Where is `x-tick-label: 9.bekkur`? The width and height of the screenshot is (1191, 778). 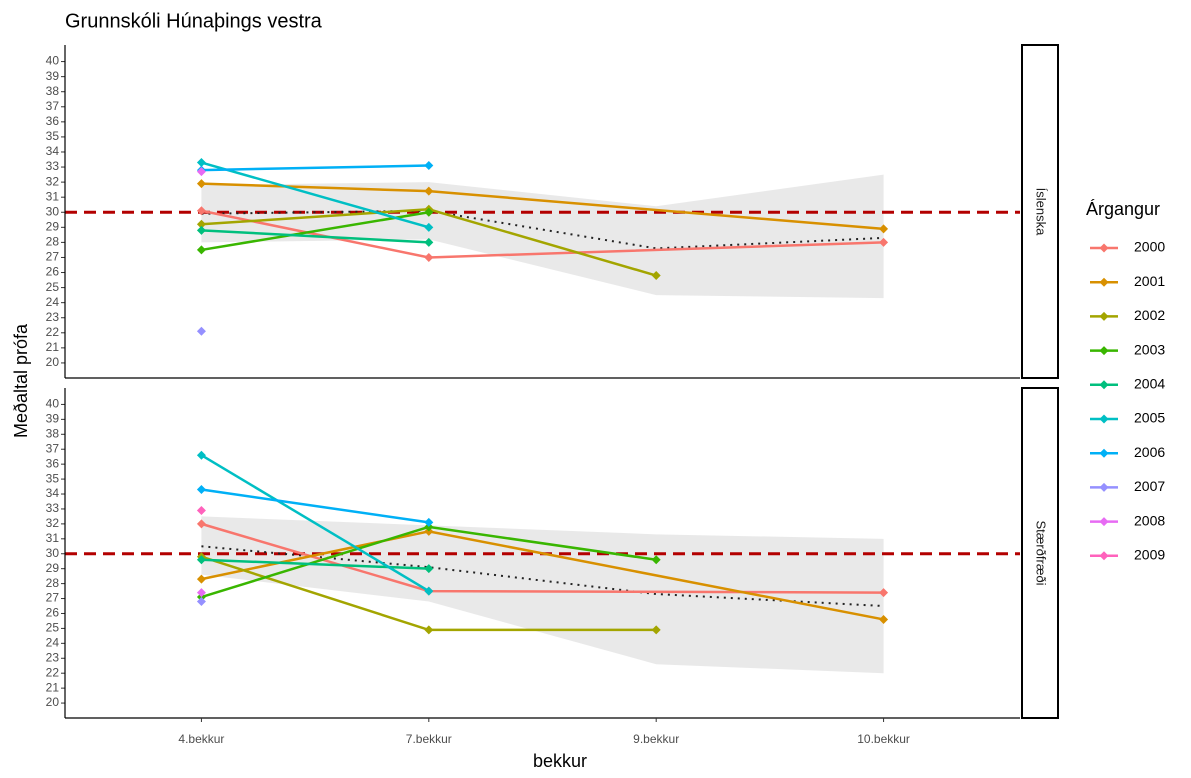
x-tick-label: 9.bekkur is located at coordinates (656, 739).